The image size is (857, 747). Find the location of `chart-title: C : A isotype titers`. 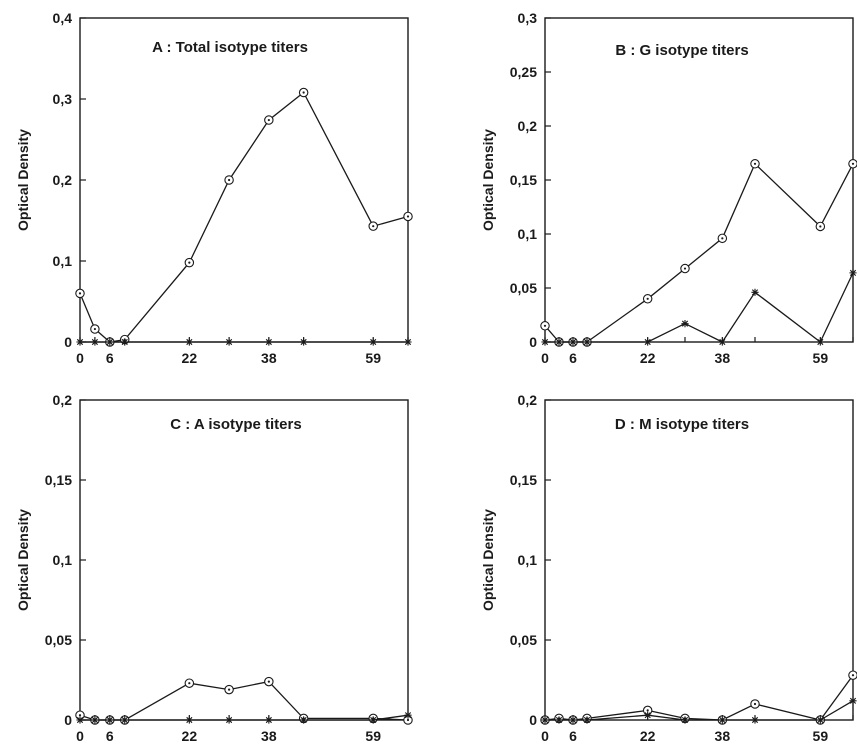

chart-title: C : A isotype titers is located at coordinates (235, 424).